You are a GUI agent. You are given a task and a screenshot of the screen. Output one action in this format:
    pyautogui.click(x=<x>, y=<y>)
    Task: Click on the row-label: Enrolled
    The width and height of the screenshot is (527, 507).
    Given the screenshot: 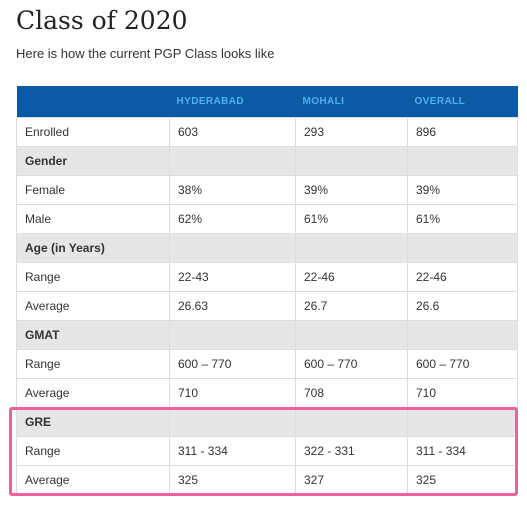 What is the action you would take?
    pyautogui.click(x=93, y=131)
    